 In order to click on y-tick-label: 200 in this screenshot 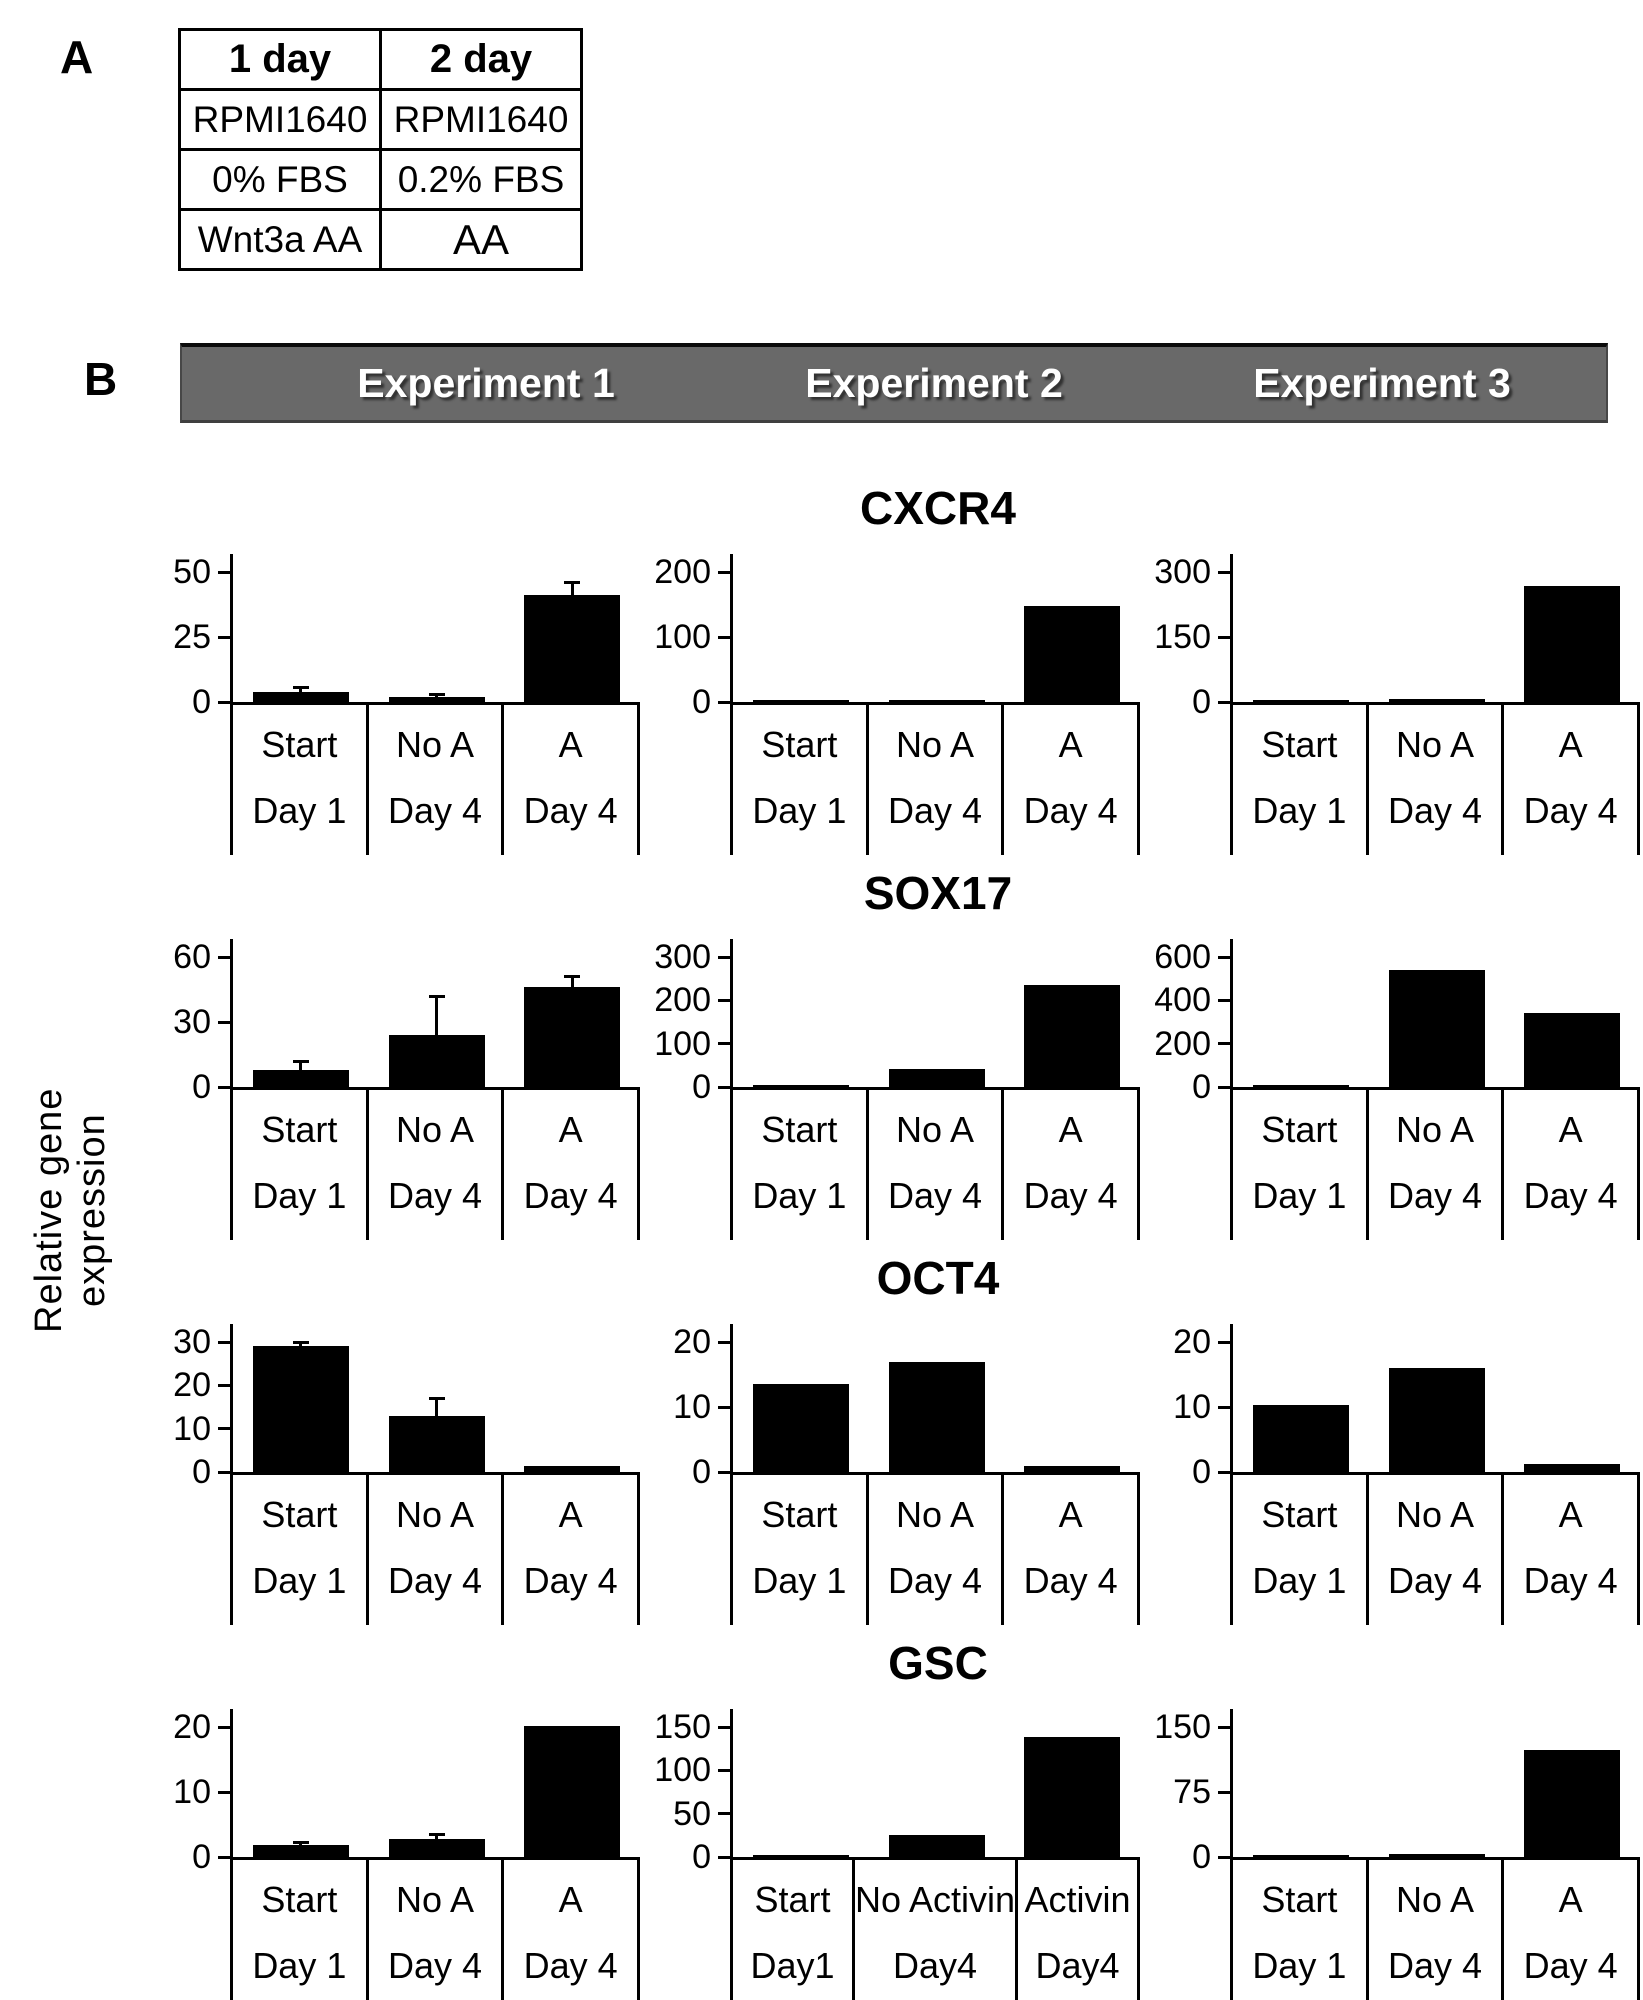, I will do `click(682, 1000)`.